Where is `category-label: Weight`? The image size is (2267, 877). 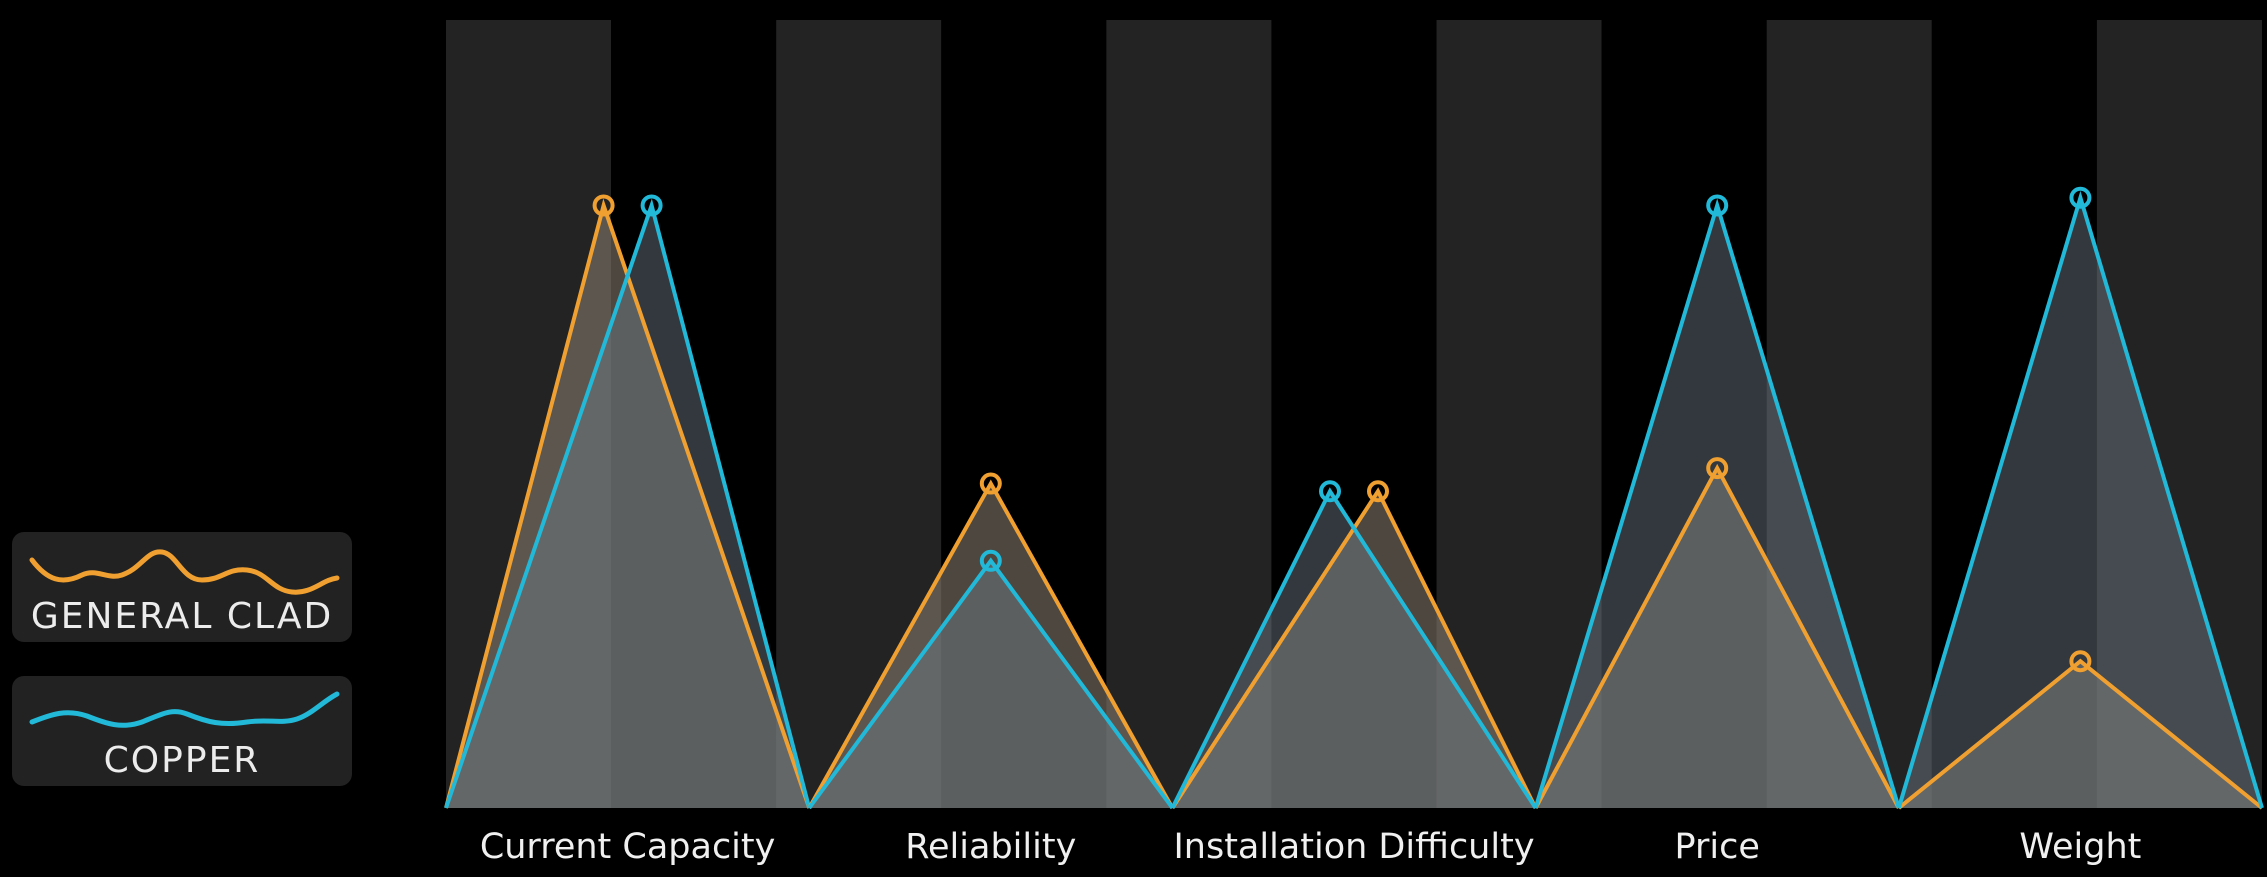 category-label: Weight is located at coordinates (2080, 847).